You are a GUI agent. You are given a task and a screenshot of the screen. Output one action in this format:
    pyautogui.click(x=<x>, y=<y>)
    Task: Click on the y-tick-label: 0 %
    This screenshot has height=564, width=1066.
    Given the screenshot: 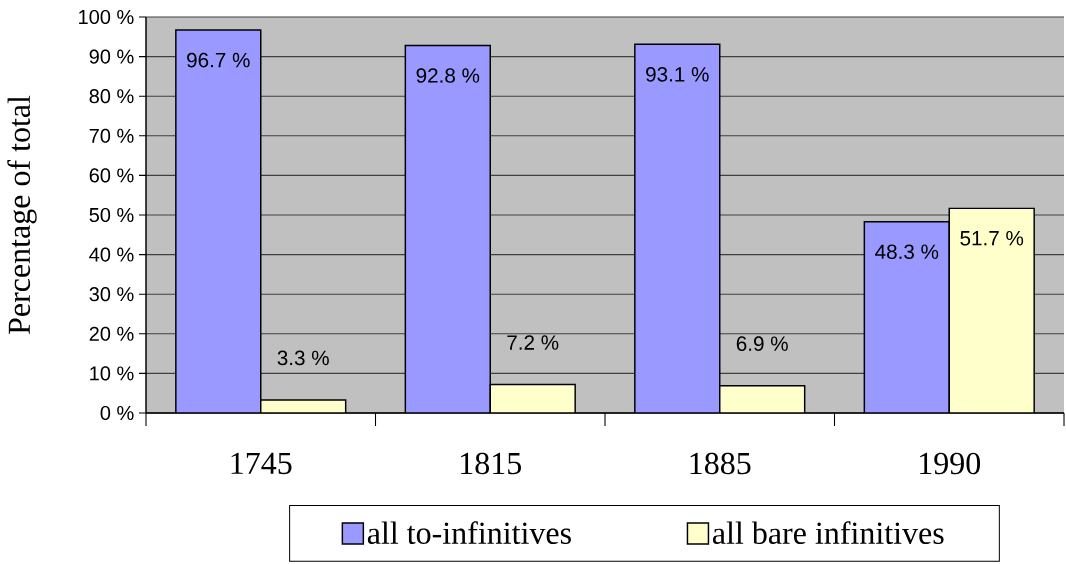 What is the action you would take?
    pyautogui.click(x=117, y=413)
    